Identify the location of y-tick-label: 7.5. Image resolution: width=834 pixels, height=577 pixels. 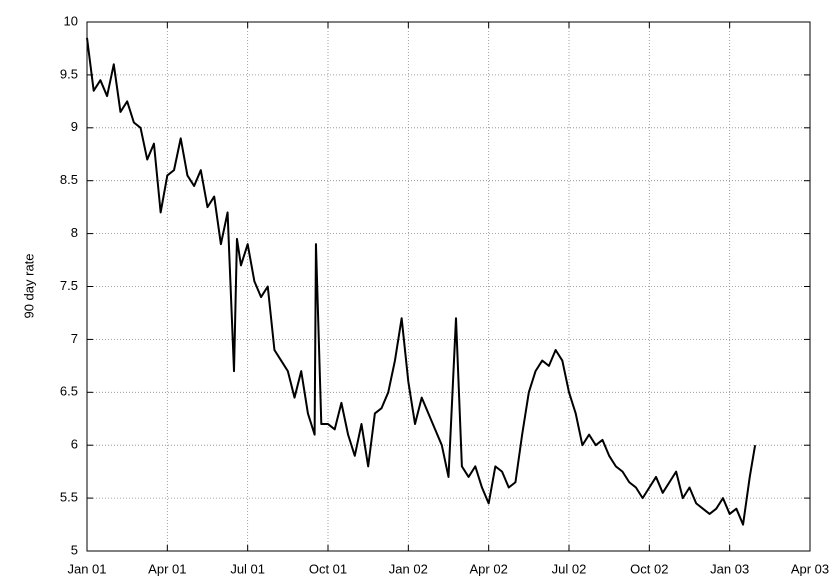
(69, 285).